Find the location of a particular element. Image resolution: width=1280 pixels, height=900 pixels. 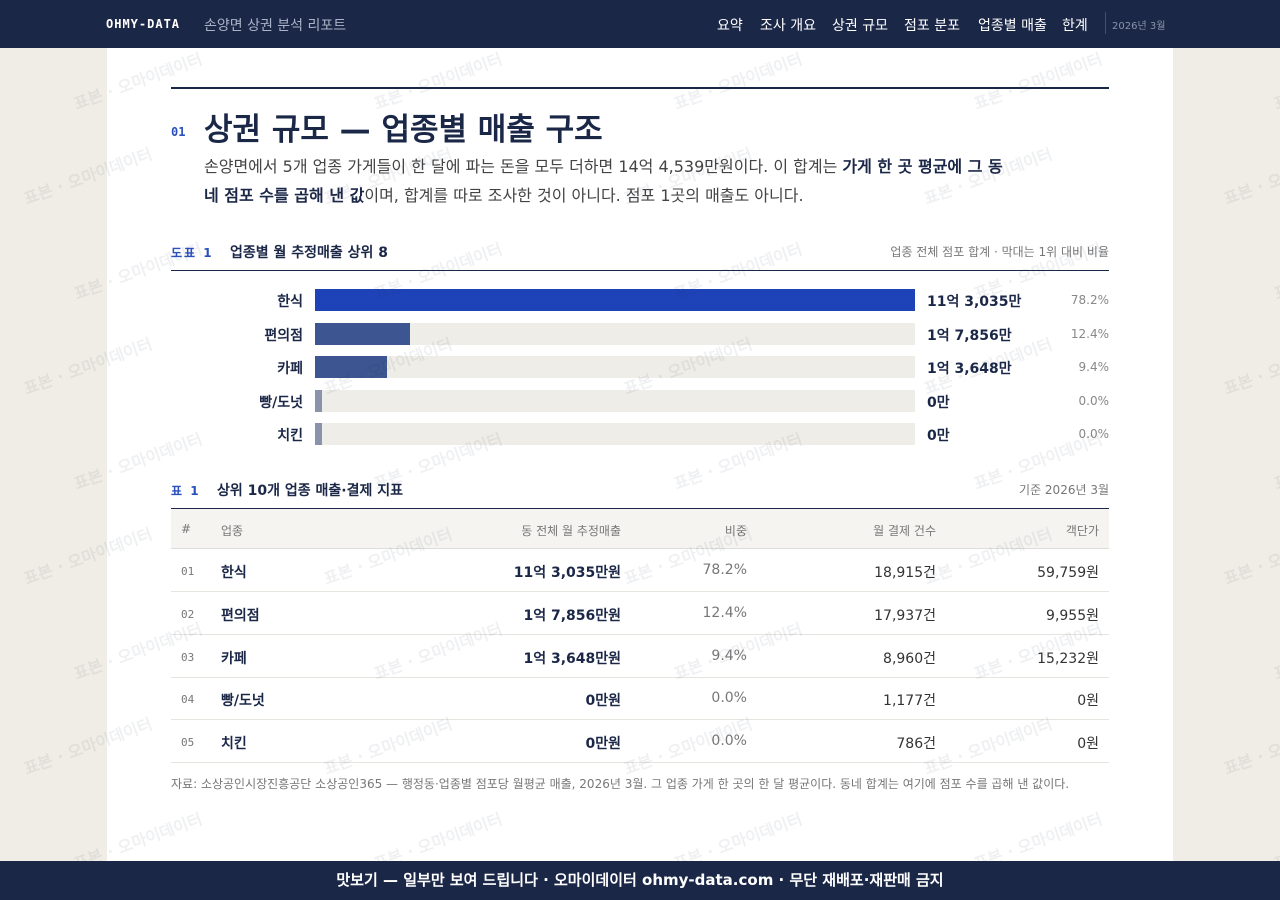

figure-label: 도표 1 is located at coordinates (192, 253).